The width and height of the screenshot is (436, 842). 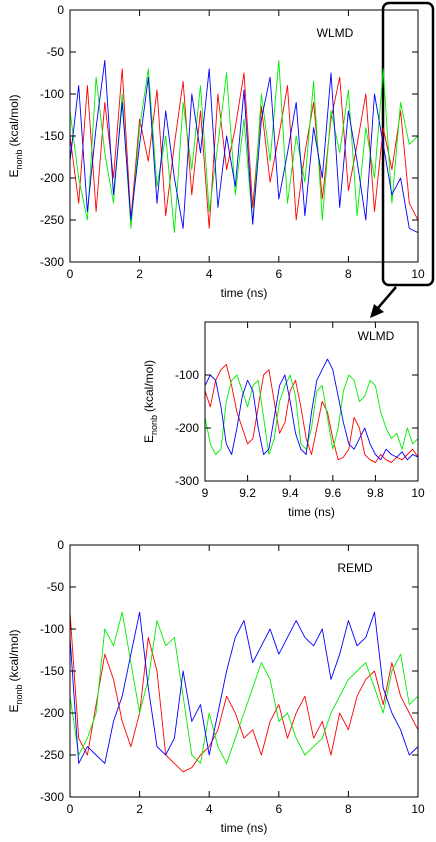 What do you see at coordinates (205, 493) in the screenshot?
I see `x-tick-label: 9` at bounding box center [205, 493].